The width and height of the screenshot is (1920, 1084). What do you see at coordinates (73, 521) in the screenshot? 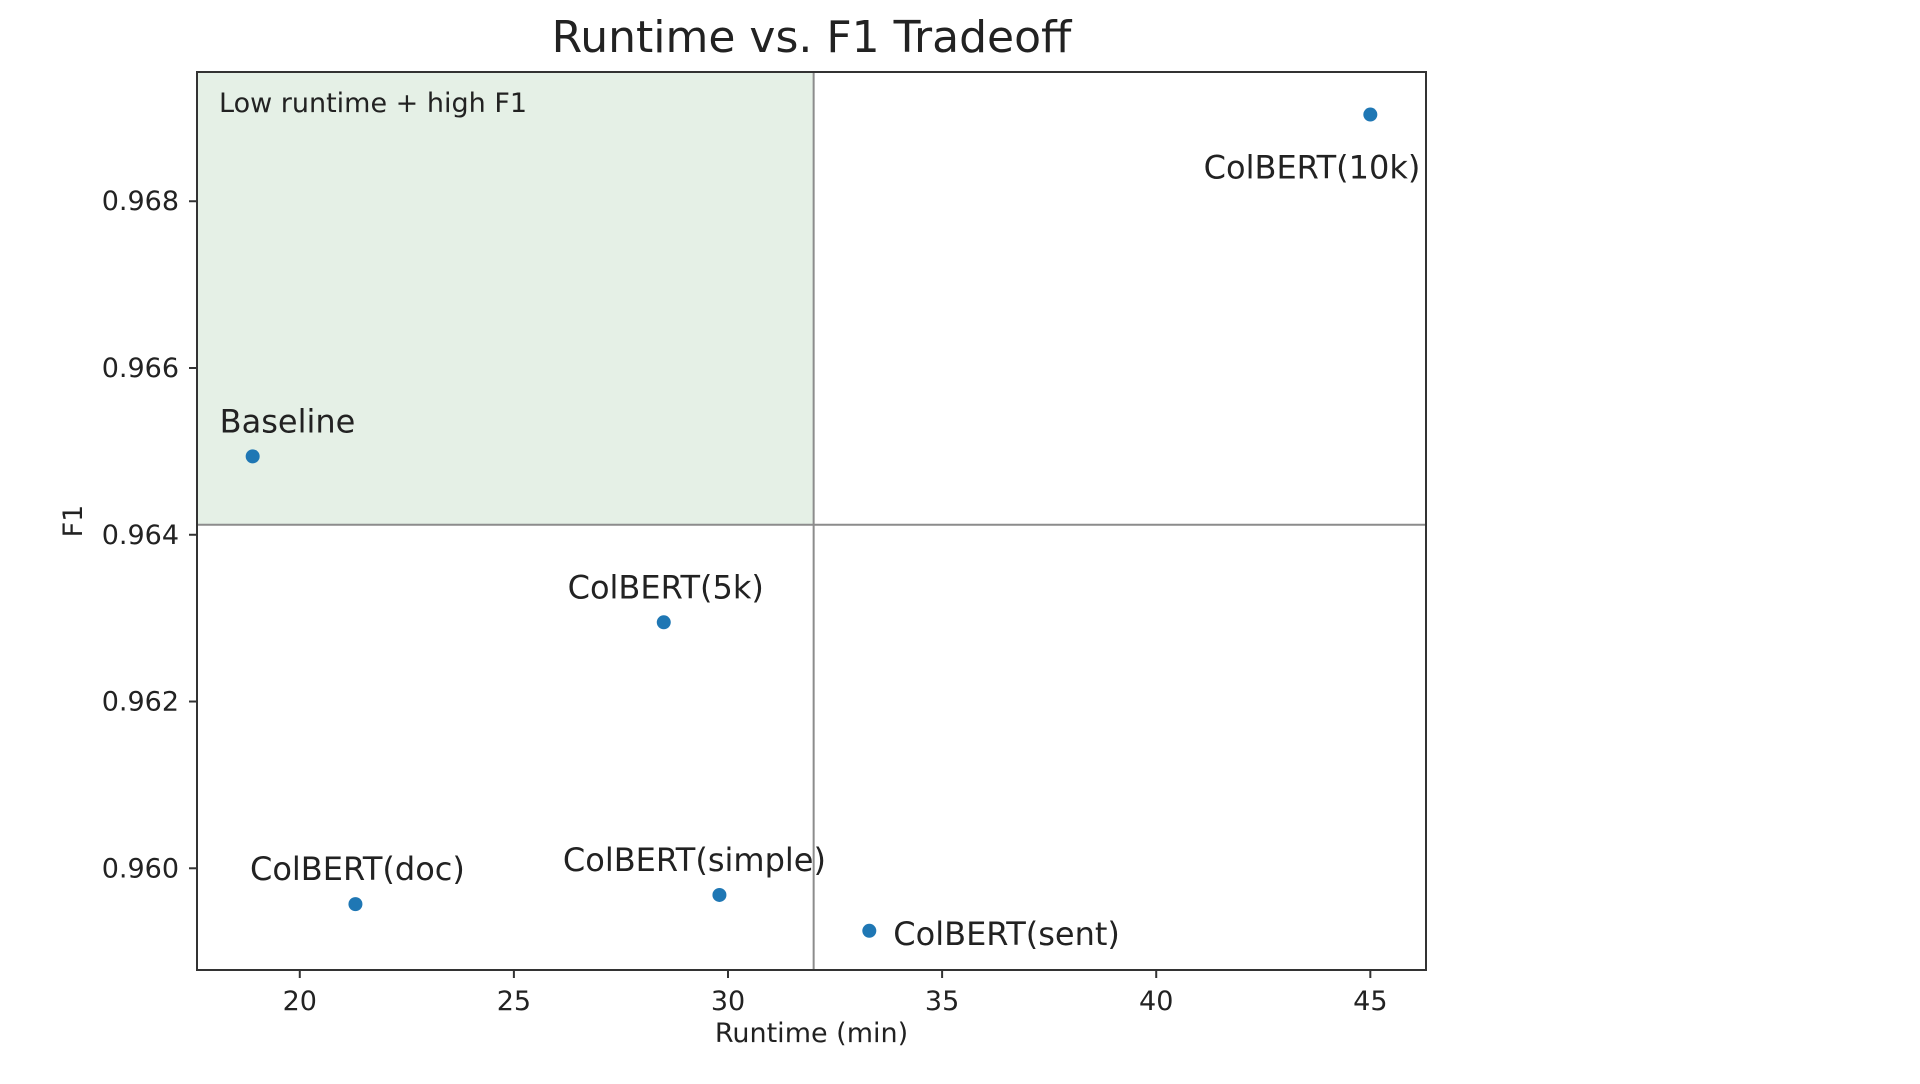
I see `y-axis-label: F1` at bounding box center [73, 521].